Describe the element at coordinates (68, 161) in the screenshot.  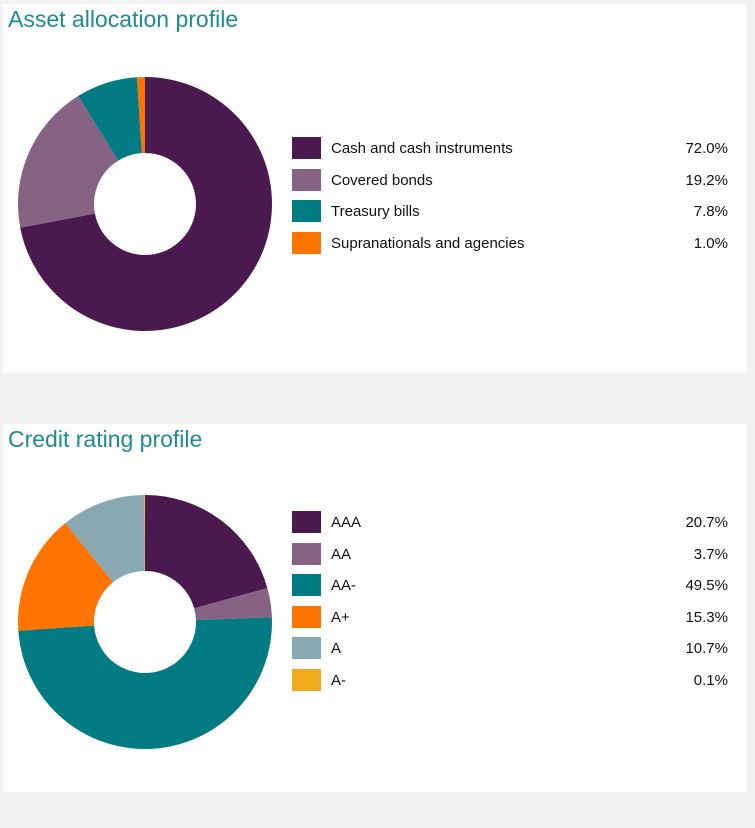
I see `donut-slice-covered-bonds` at that location.